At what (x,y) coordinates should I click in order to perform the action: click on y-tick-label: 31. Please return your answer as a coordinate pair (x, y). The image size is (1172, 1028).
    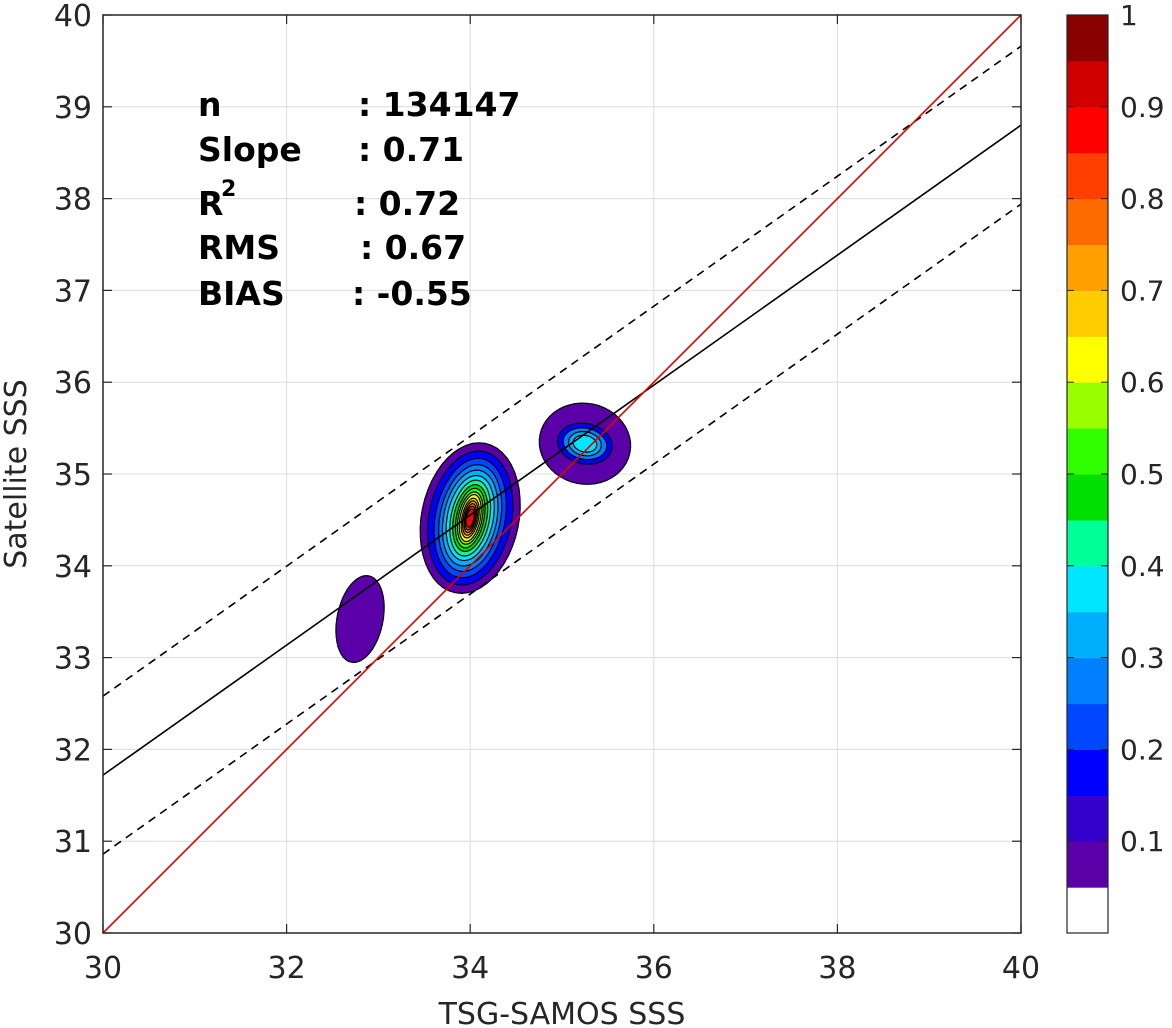
    Looking at the image, I should click on (73, 842).